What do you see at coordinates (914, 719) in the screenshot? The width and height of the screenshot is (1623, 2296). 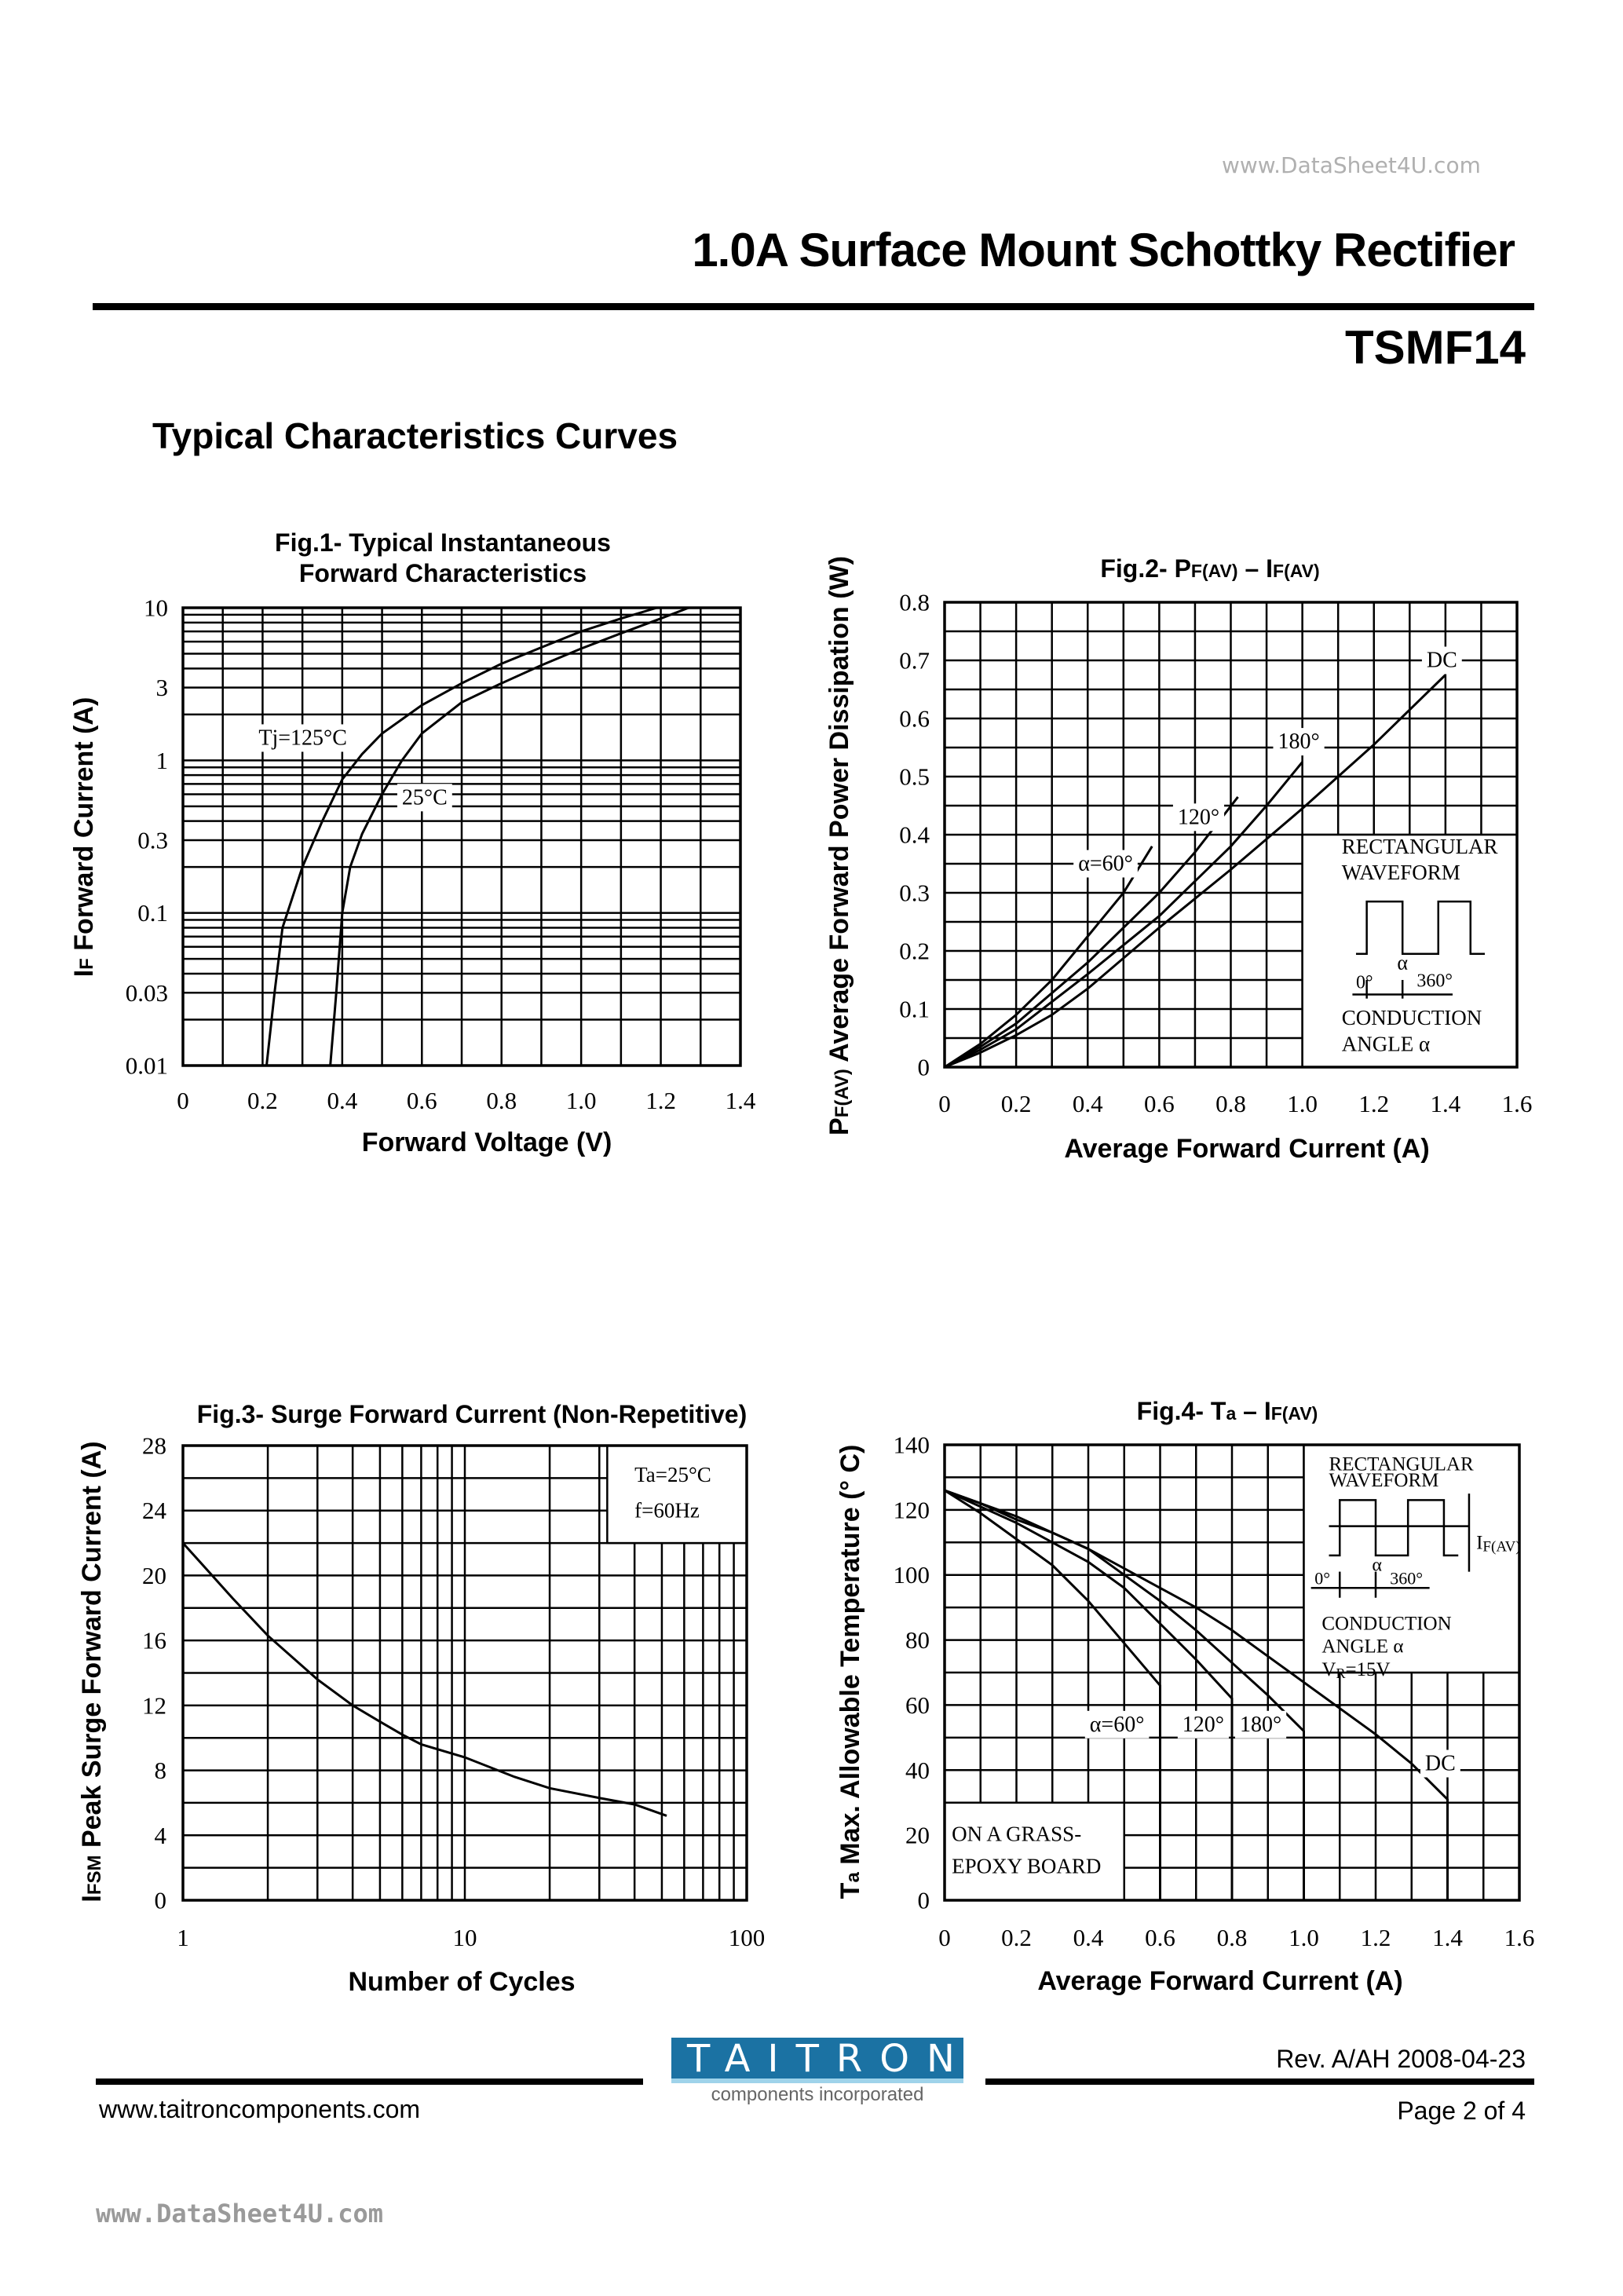 I see `y-tick-label: 0.6` at bounding box center [914, 719].